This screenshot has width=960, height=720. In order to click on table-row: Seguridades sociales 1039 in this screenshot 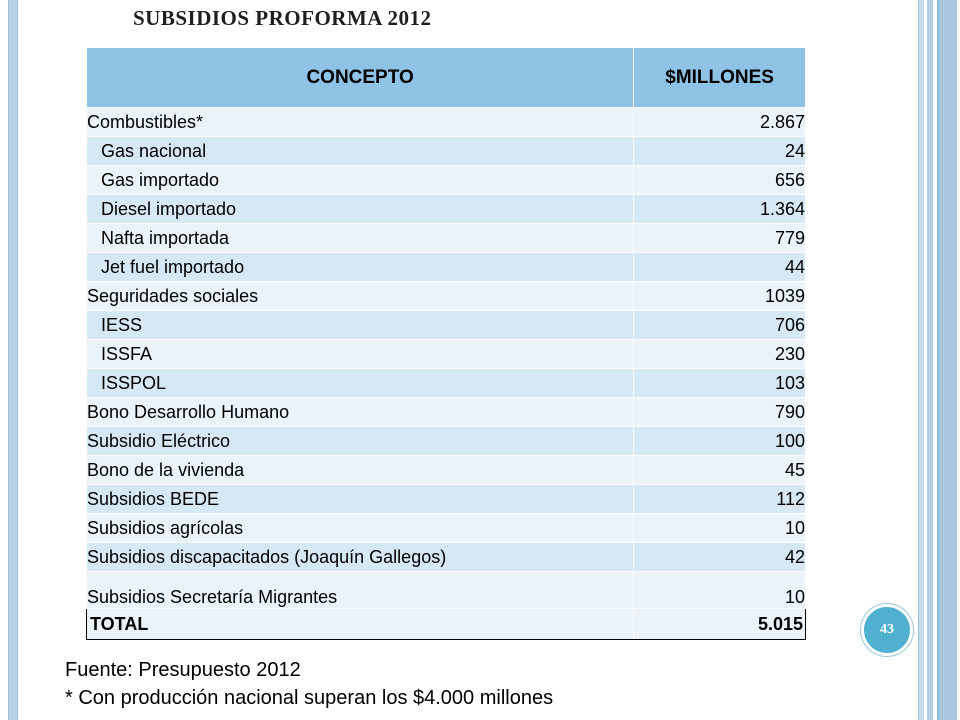, I will do `click(445, 296)`.